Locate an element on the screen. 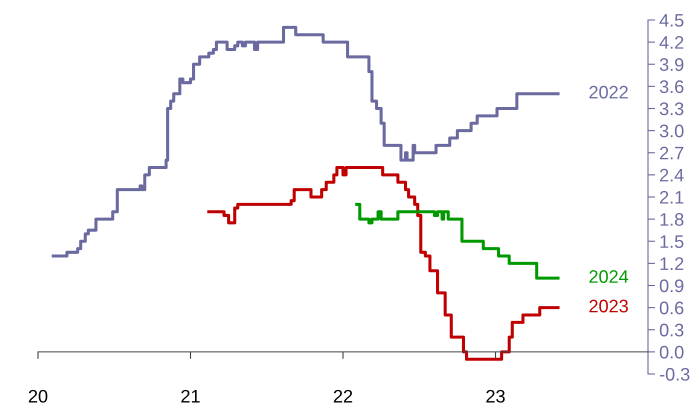  y-tick-label: 0.0 is located at coordinates (672, 352).